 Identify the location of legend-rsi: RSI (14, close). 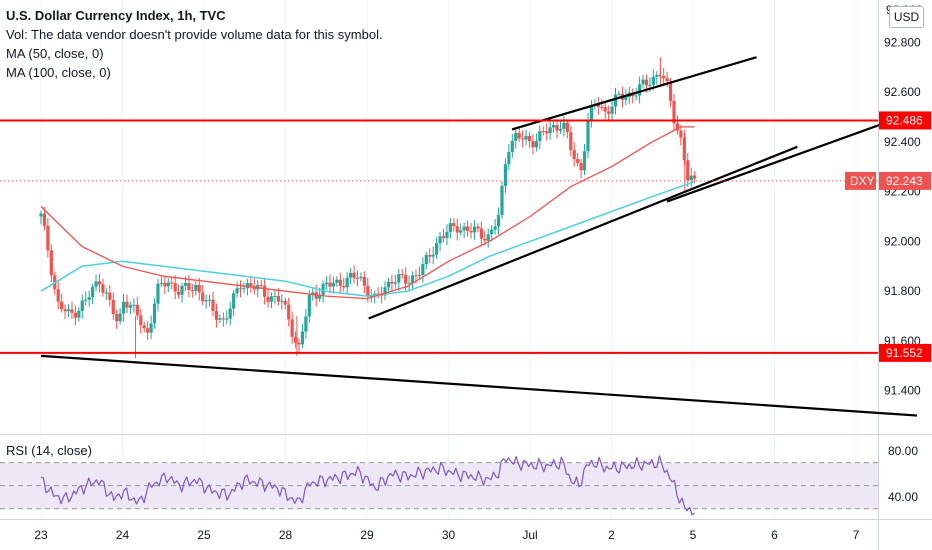
(49, 450).